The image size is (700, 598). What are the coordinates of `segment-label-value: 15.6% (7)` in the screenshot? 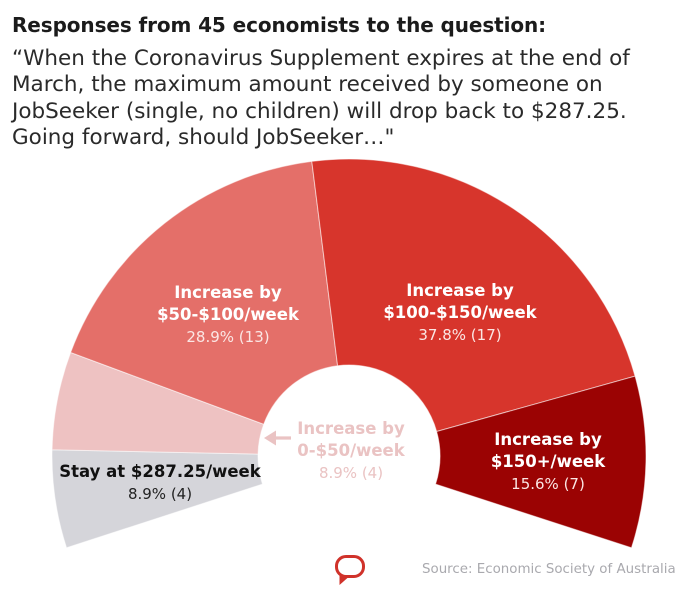 It's located at (548, 484).